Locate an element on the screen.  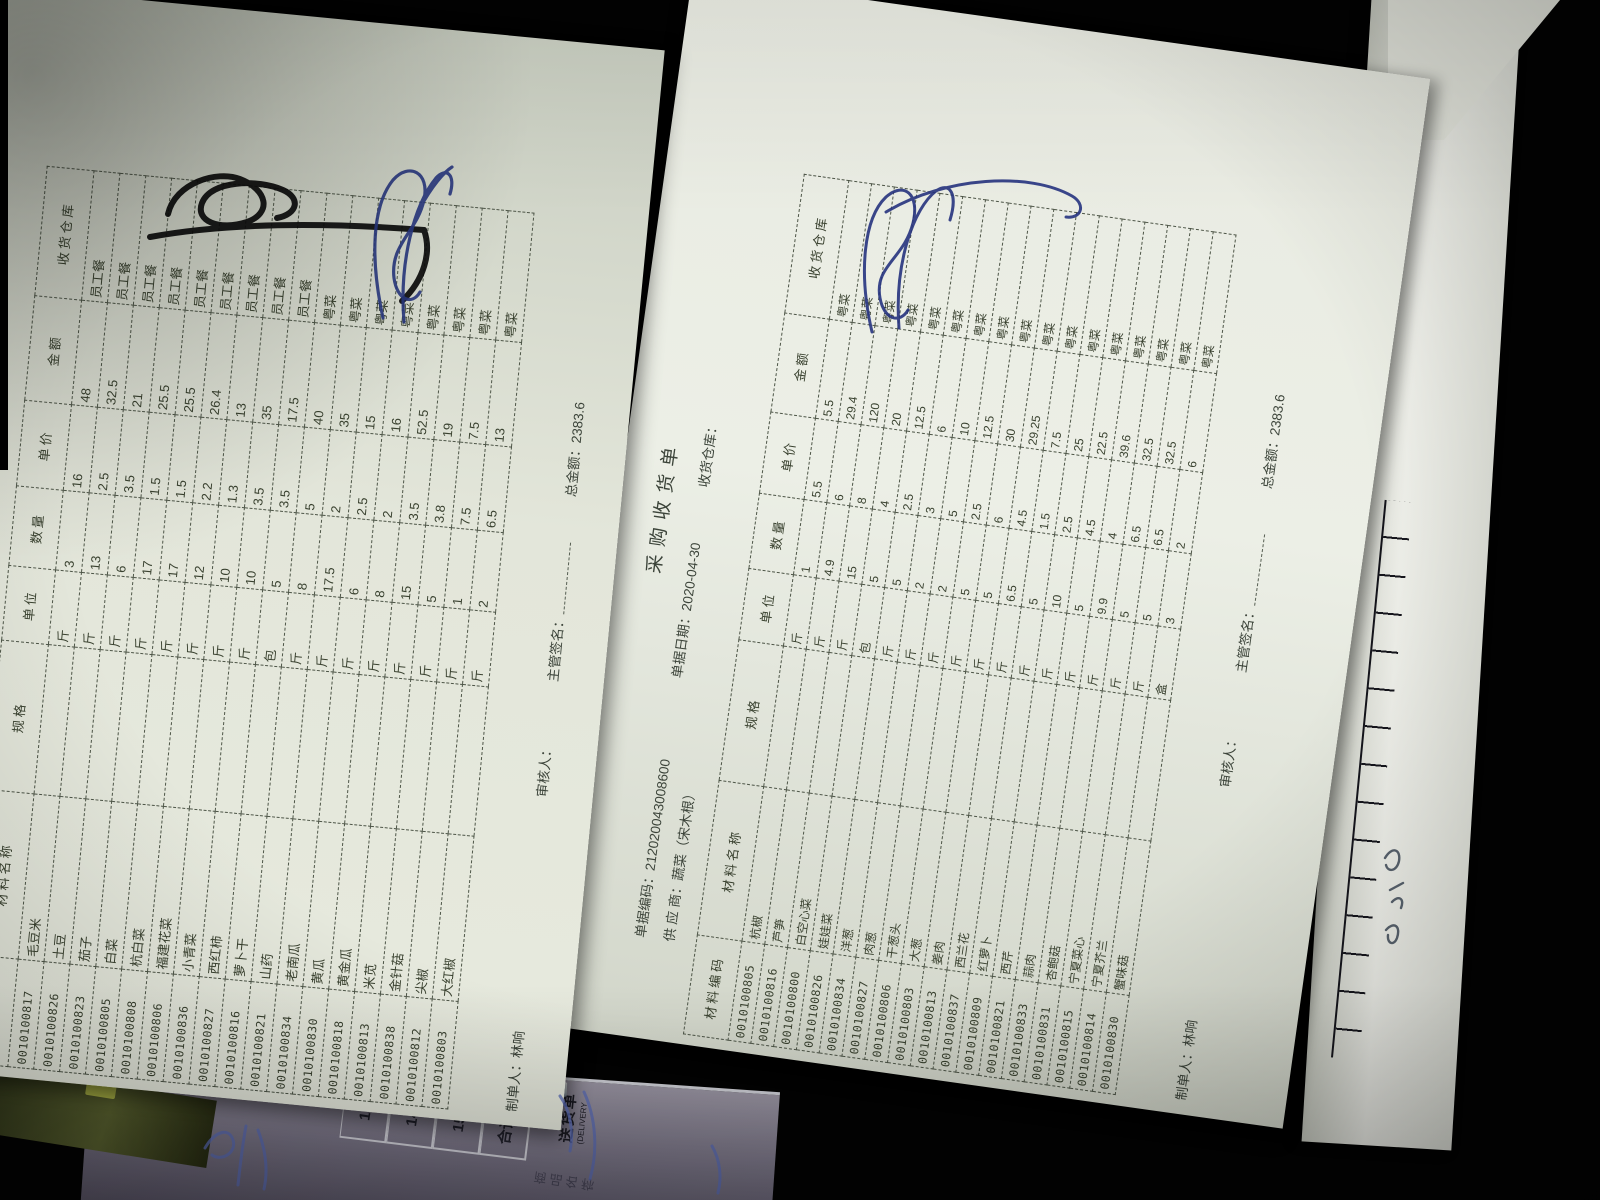
cell-material-code: 0010100806 is located at coordinates (155, 1026).